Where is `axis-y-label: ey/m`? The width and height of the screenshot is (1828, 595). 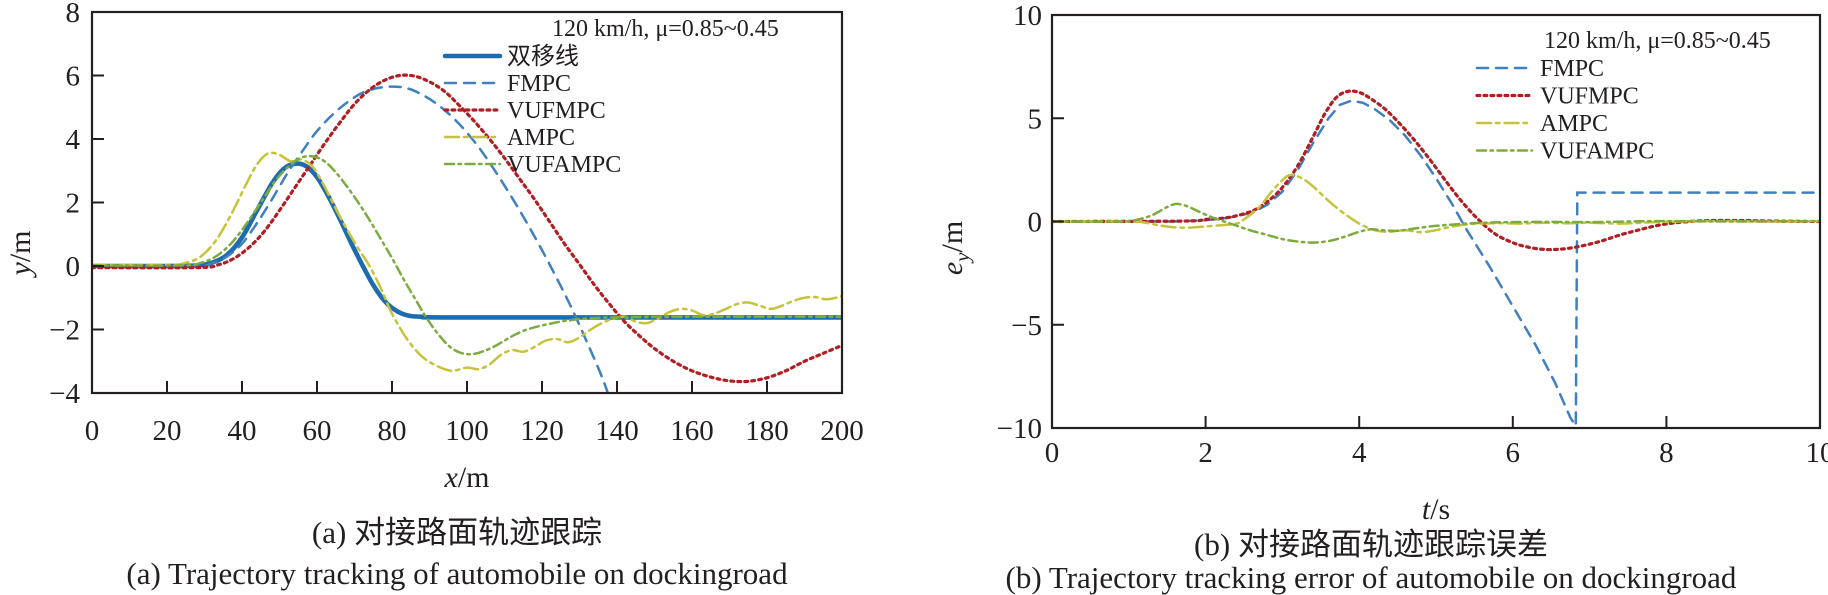
axis-y-label: ey/m is located at coordinates (955, 248).